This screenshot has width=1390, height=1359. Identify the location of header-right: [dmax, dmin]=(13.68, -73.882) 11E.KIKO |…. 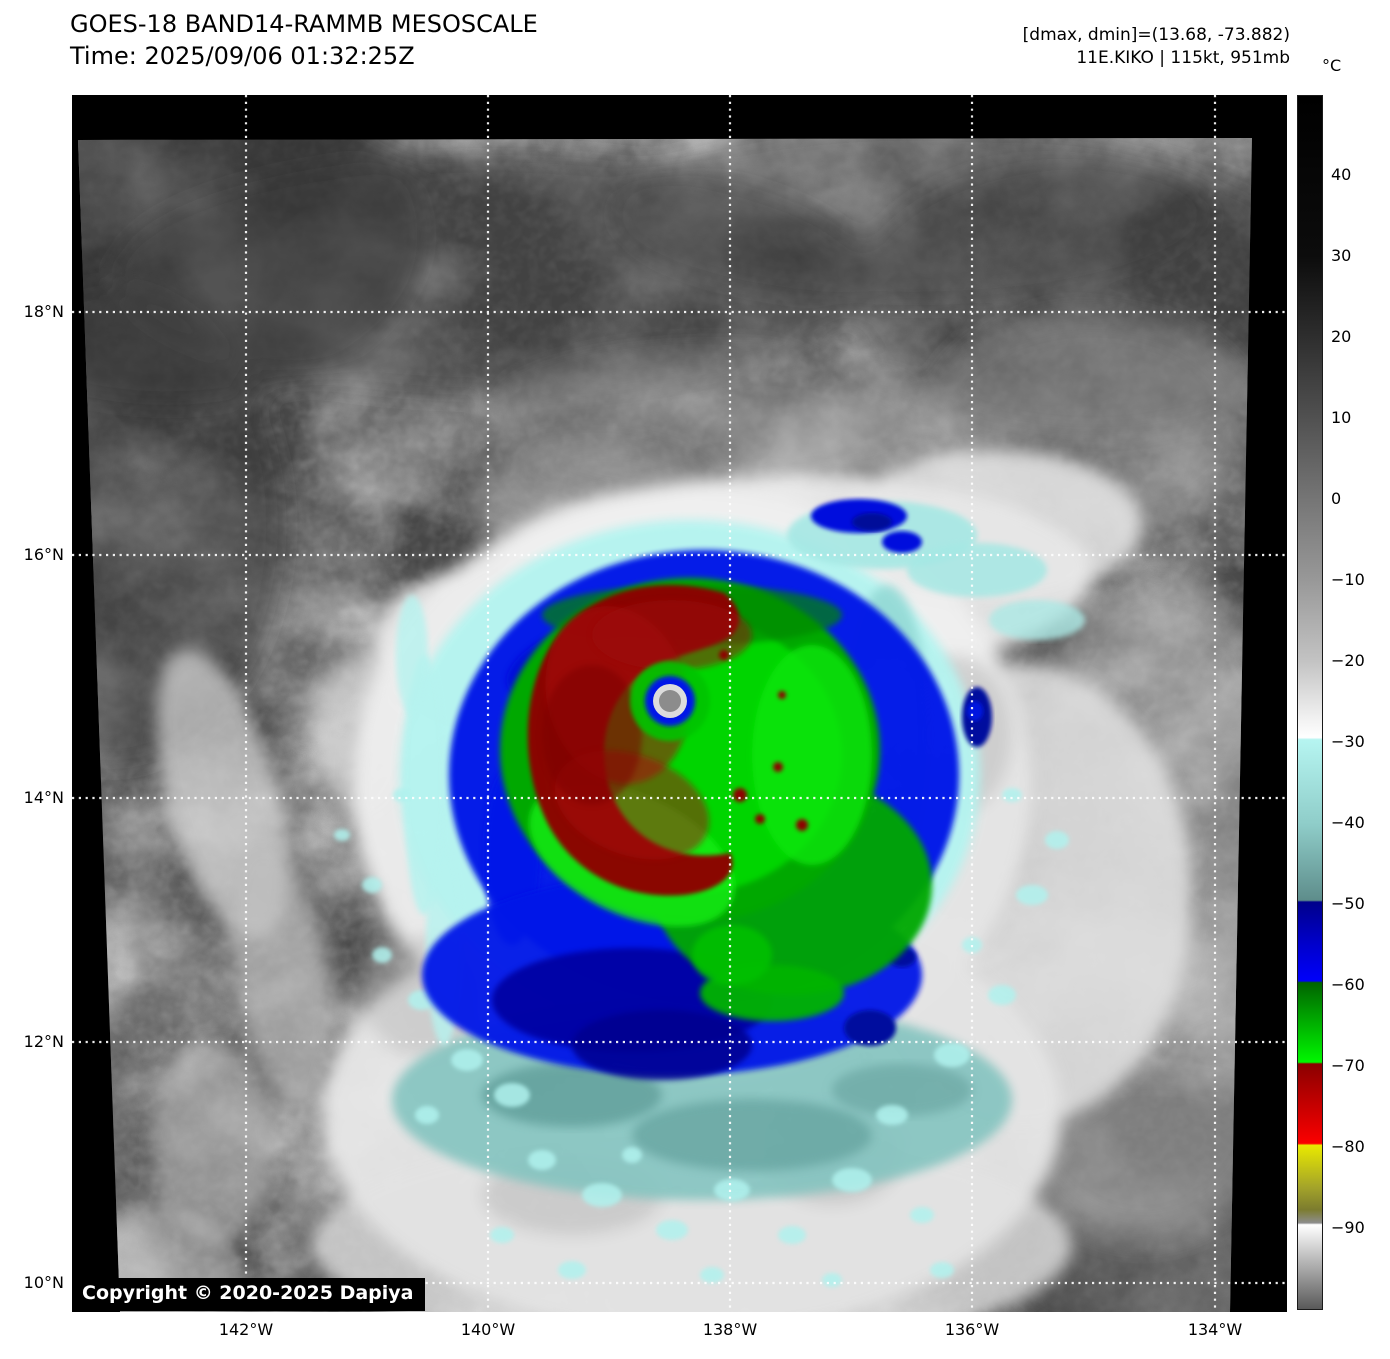
(1156, 47).